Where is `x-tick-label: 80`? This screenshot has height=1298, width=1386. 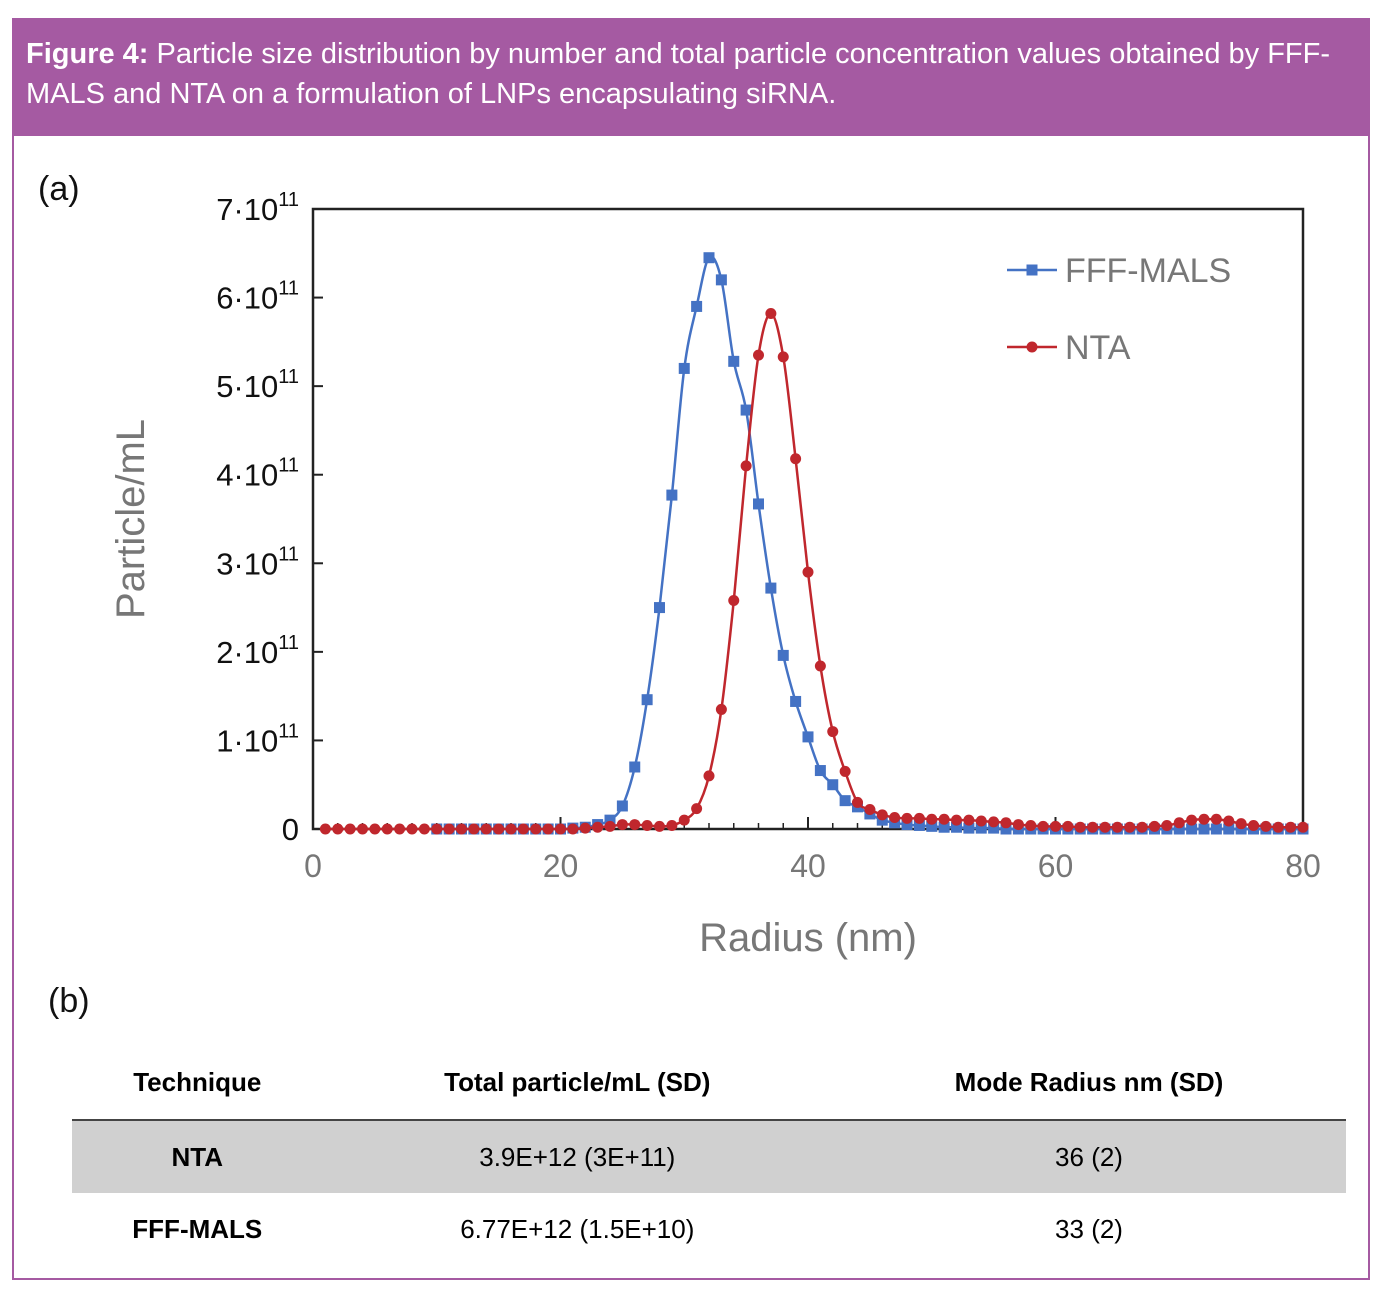 x-tick-label: 80 is located at coordinates (1303, 866).